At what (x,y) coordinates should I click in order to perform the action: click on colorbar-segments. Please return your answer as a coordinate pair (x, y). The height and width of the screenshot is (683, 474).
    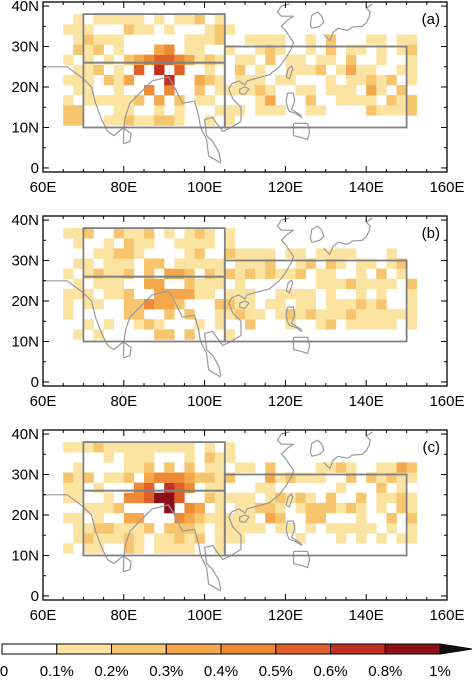
    Looking at the image, I should click on (237, 649).